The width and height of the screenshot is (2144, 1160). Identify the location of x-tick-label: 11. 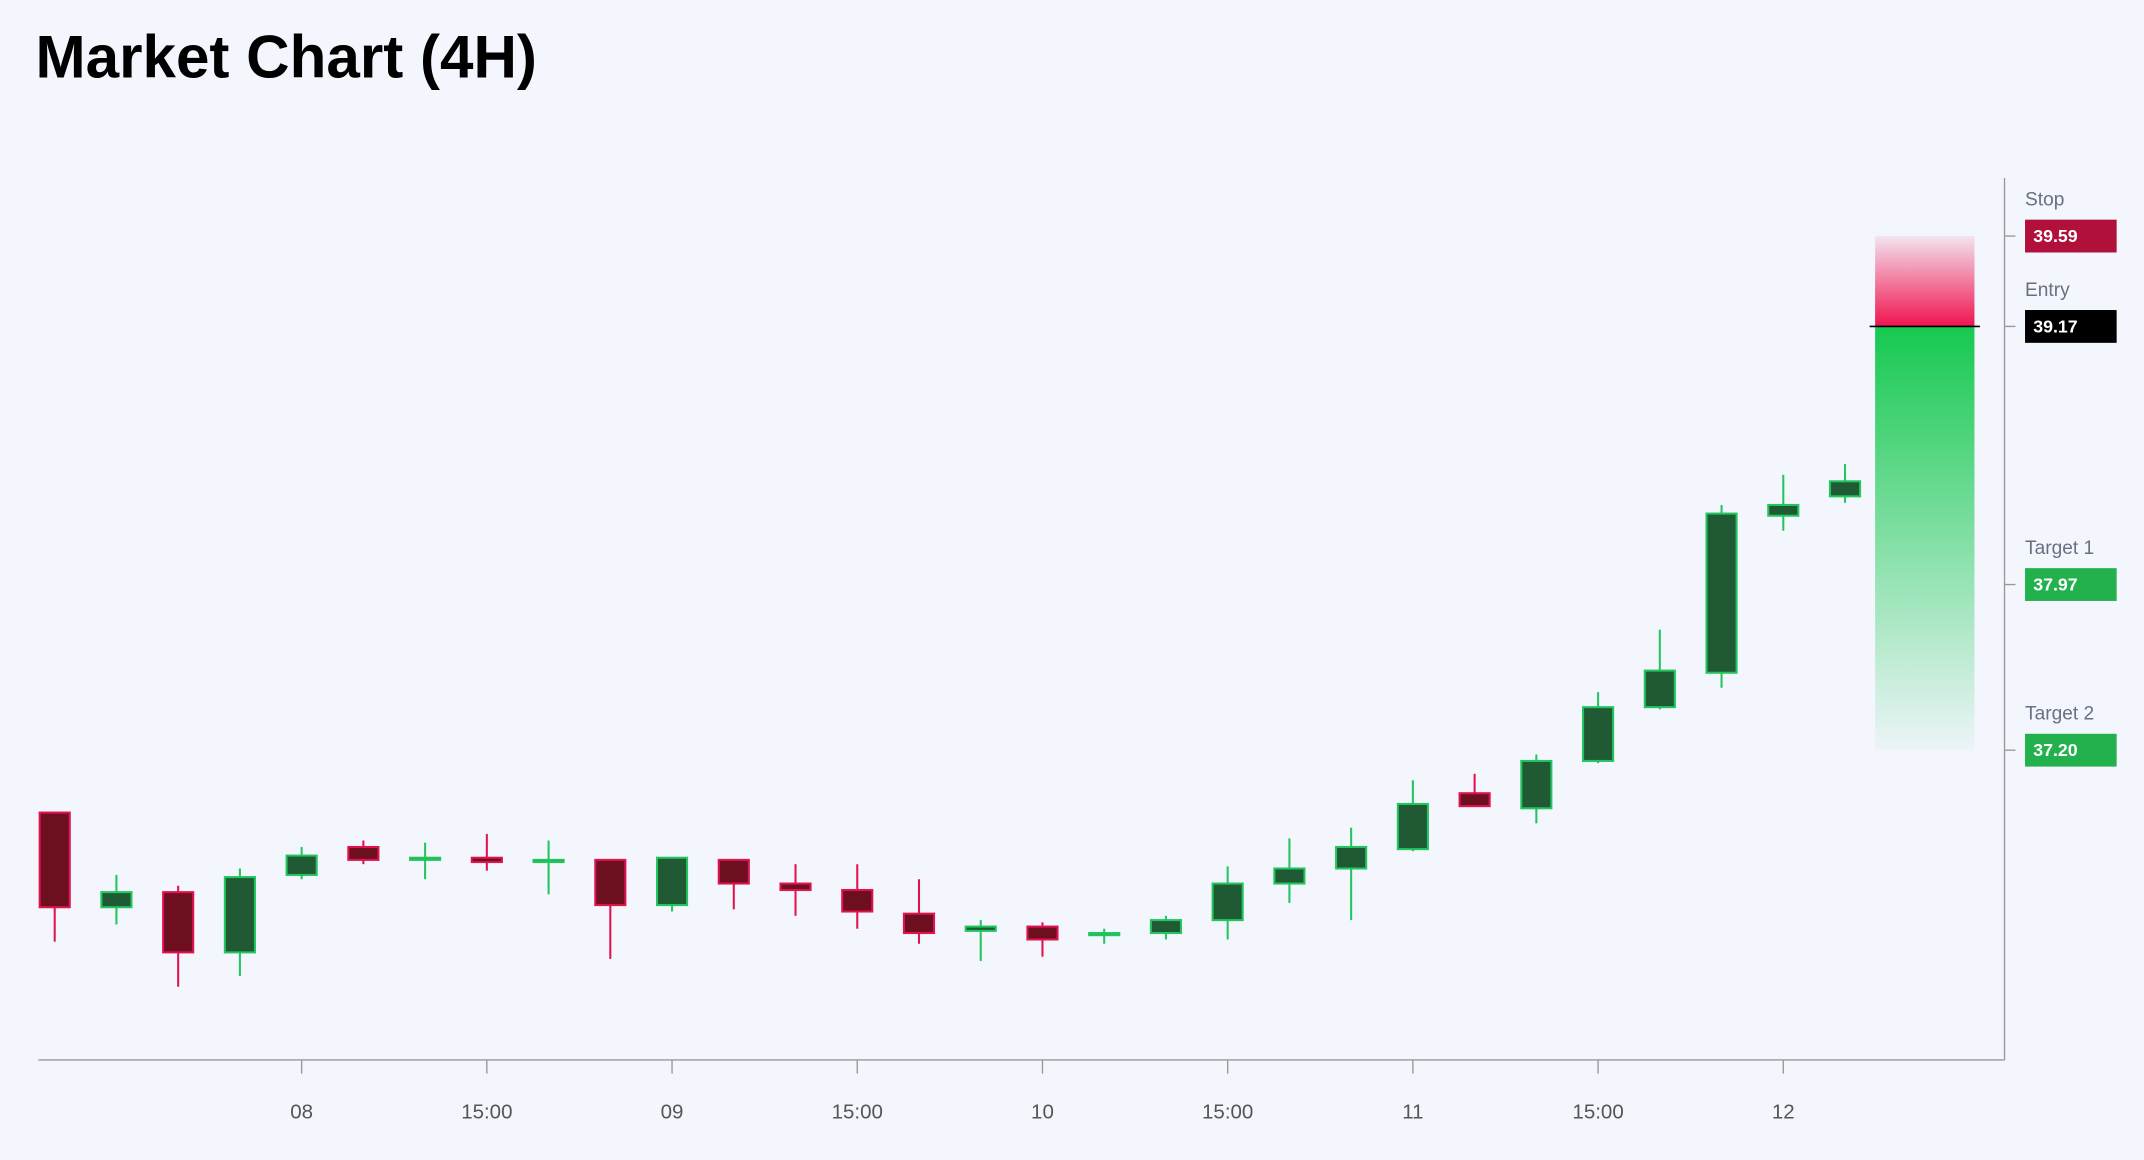
(1412, 1112).